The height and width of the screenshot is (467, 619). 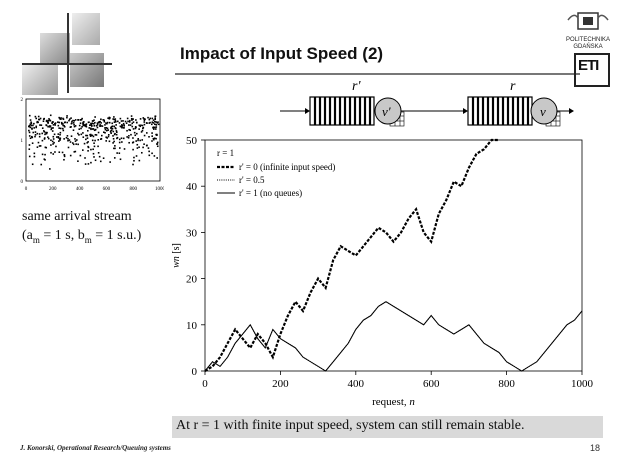 I want to click on tandem-queue-diagram: r' r v', so click(x=427, y=103).